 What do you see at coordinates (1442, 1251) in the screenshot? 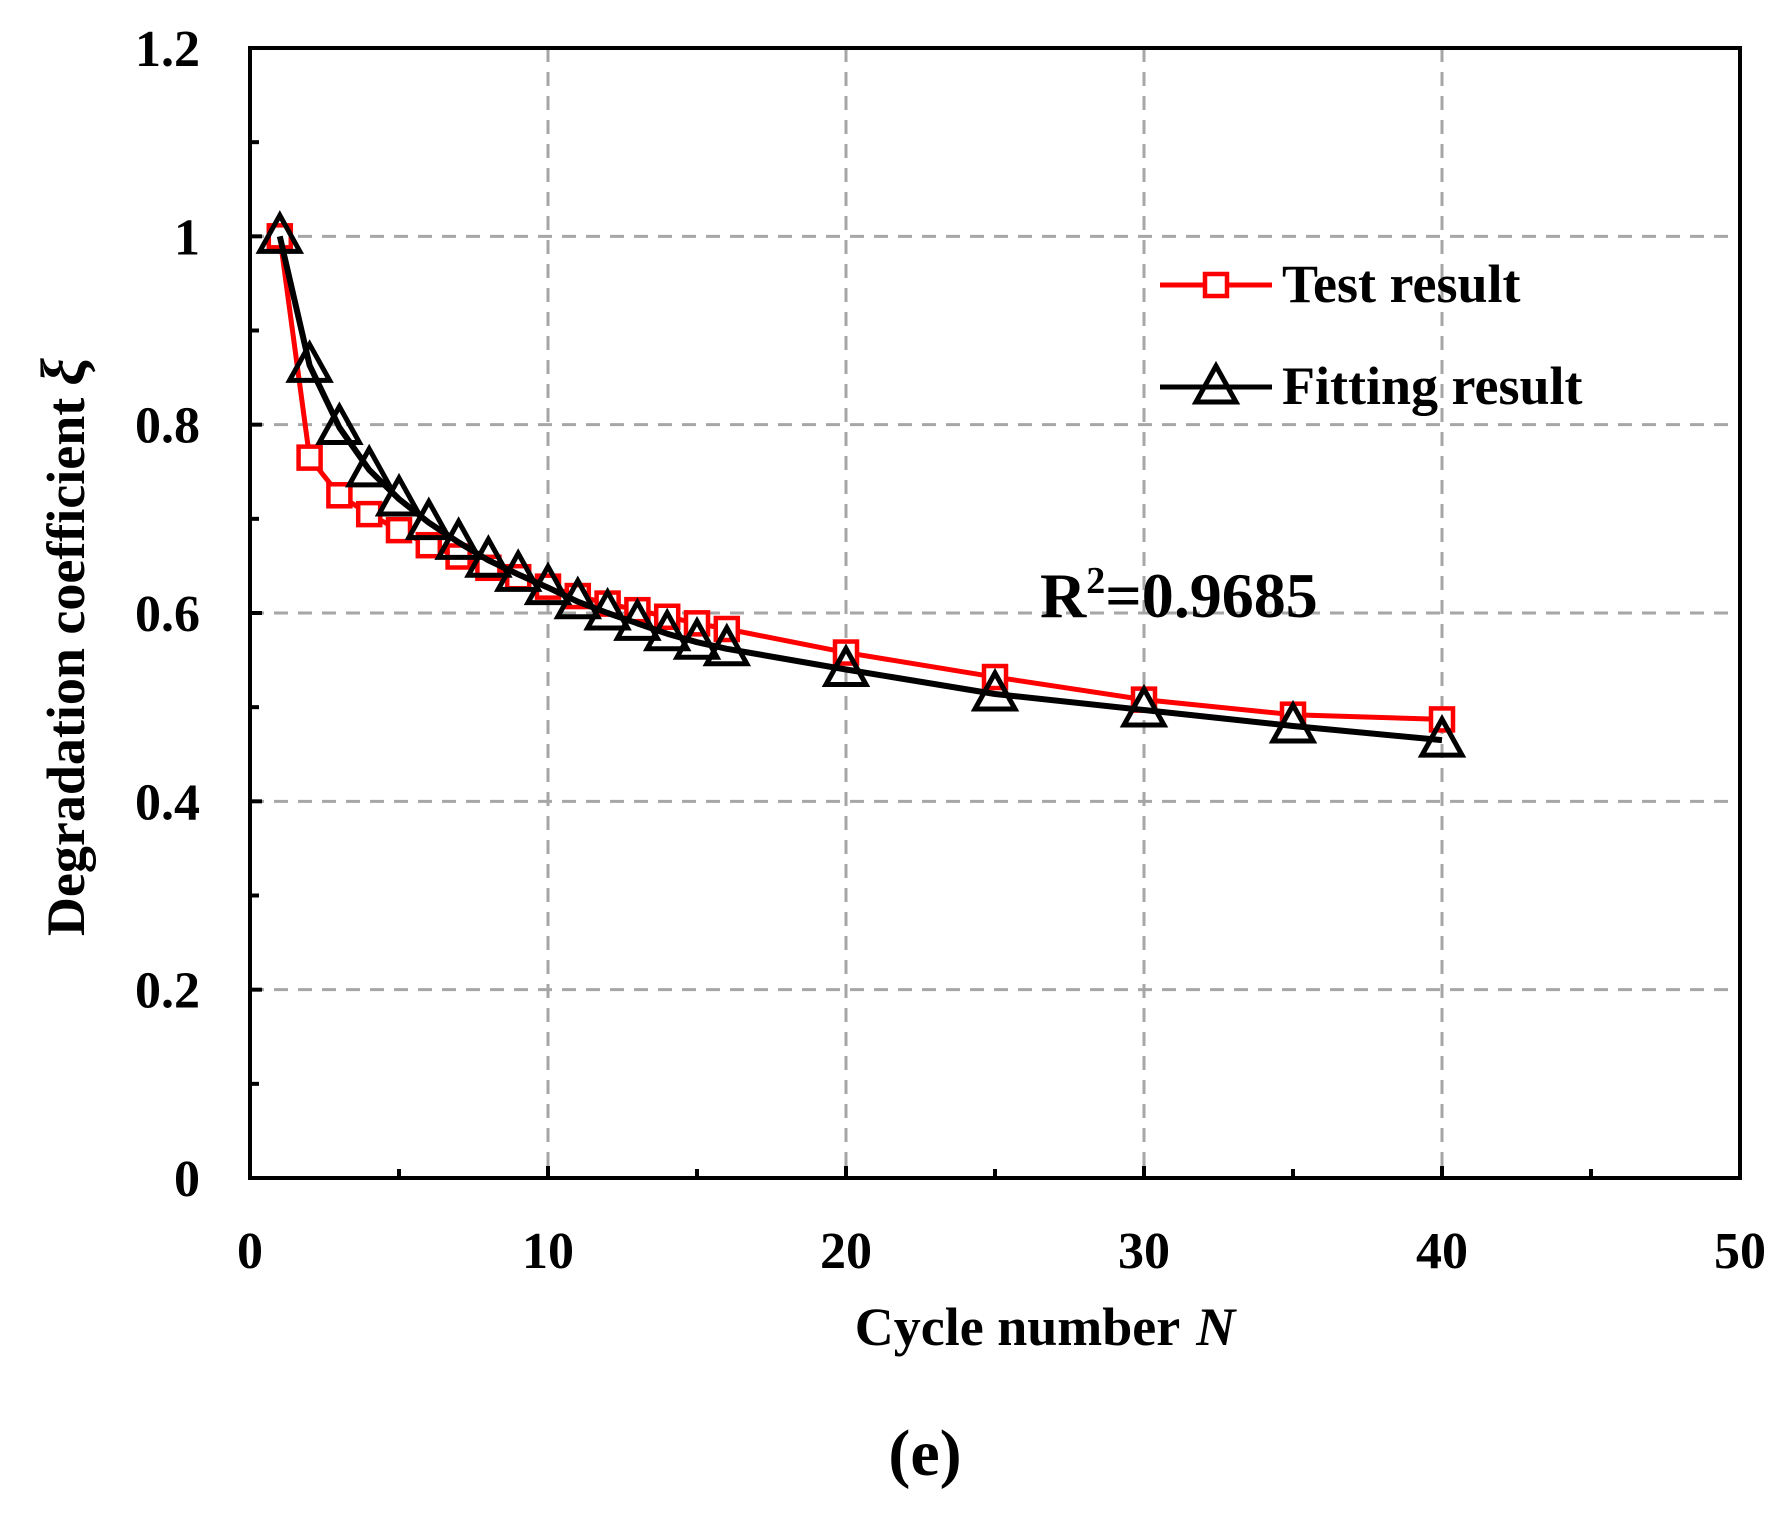
I see `x-tick-label: 40` at bounding box center [1442, 1251].